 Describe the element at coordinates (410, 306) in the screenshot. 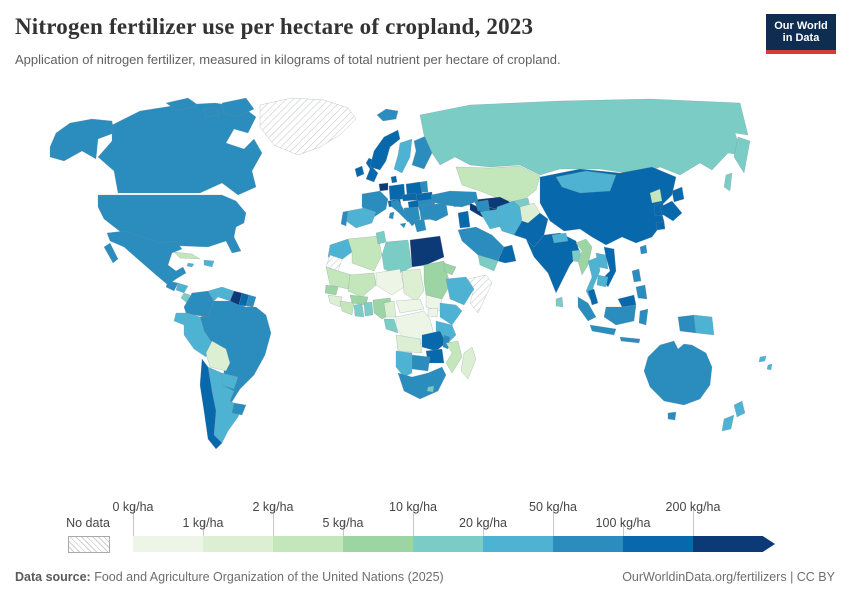

I see `country-central-african-republic` at that location.